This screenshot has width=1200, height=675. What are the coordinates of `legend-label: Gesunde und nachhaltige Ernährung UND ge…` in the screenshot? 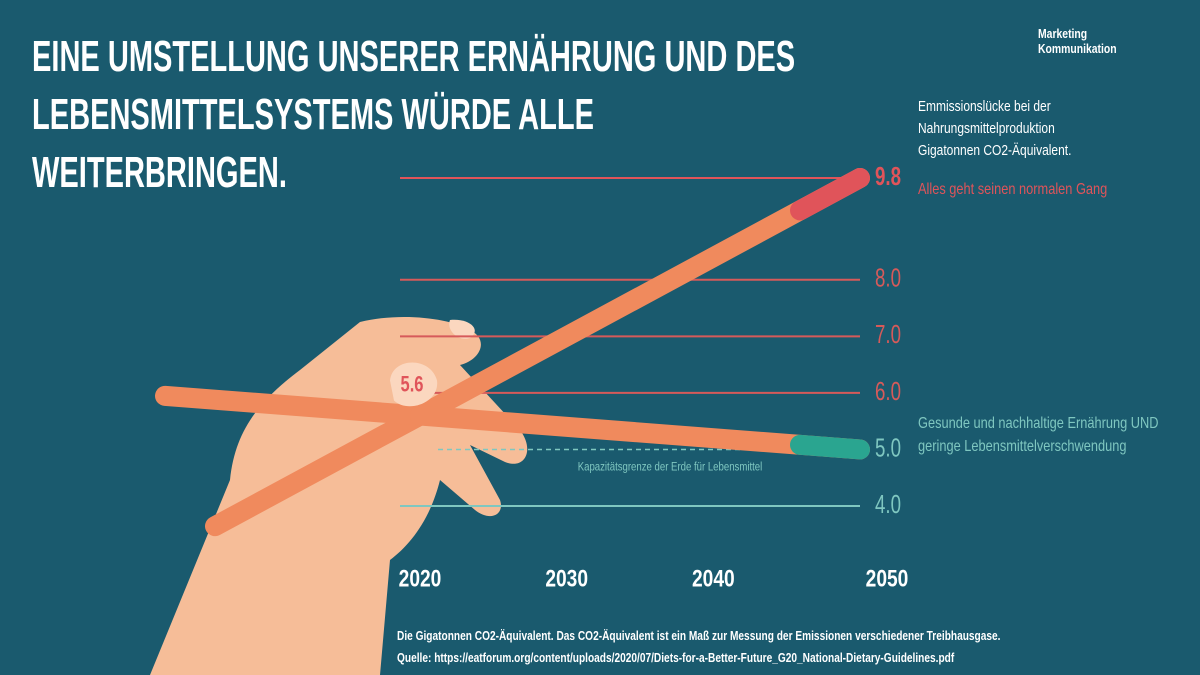 It's located at (1038, 435).